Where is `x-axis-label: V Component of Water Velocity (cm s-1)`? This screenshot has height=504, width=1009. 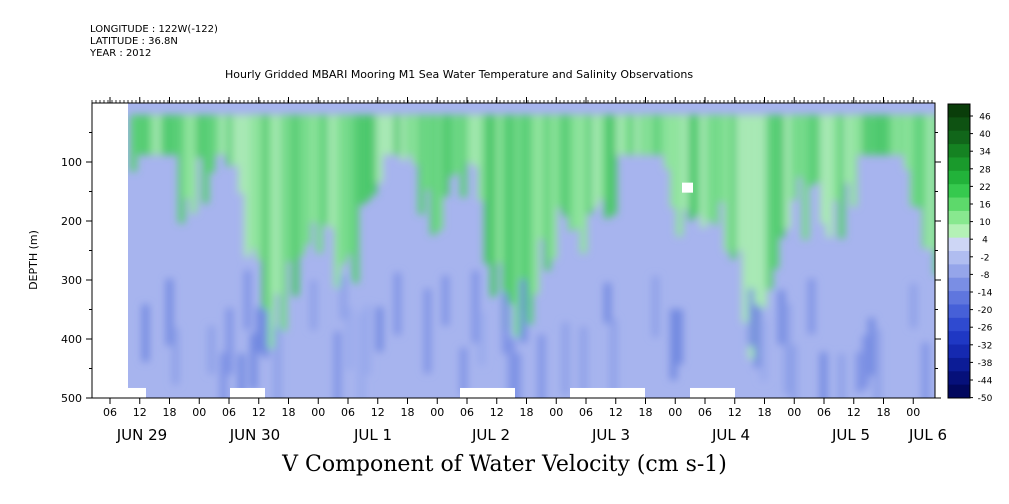 x-axis-label: V Component of Water Velocity (cm s-1) is located at coordinates (504, 464).